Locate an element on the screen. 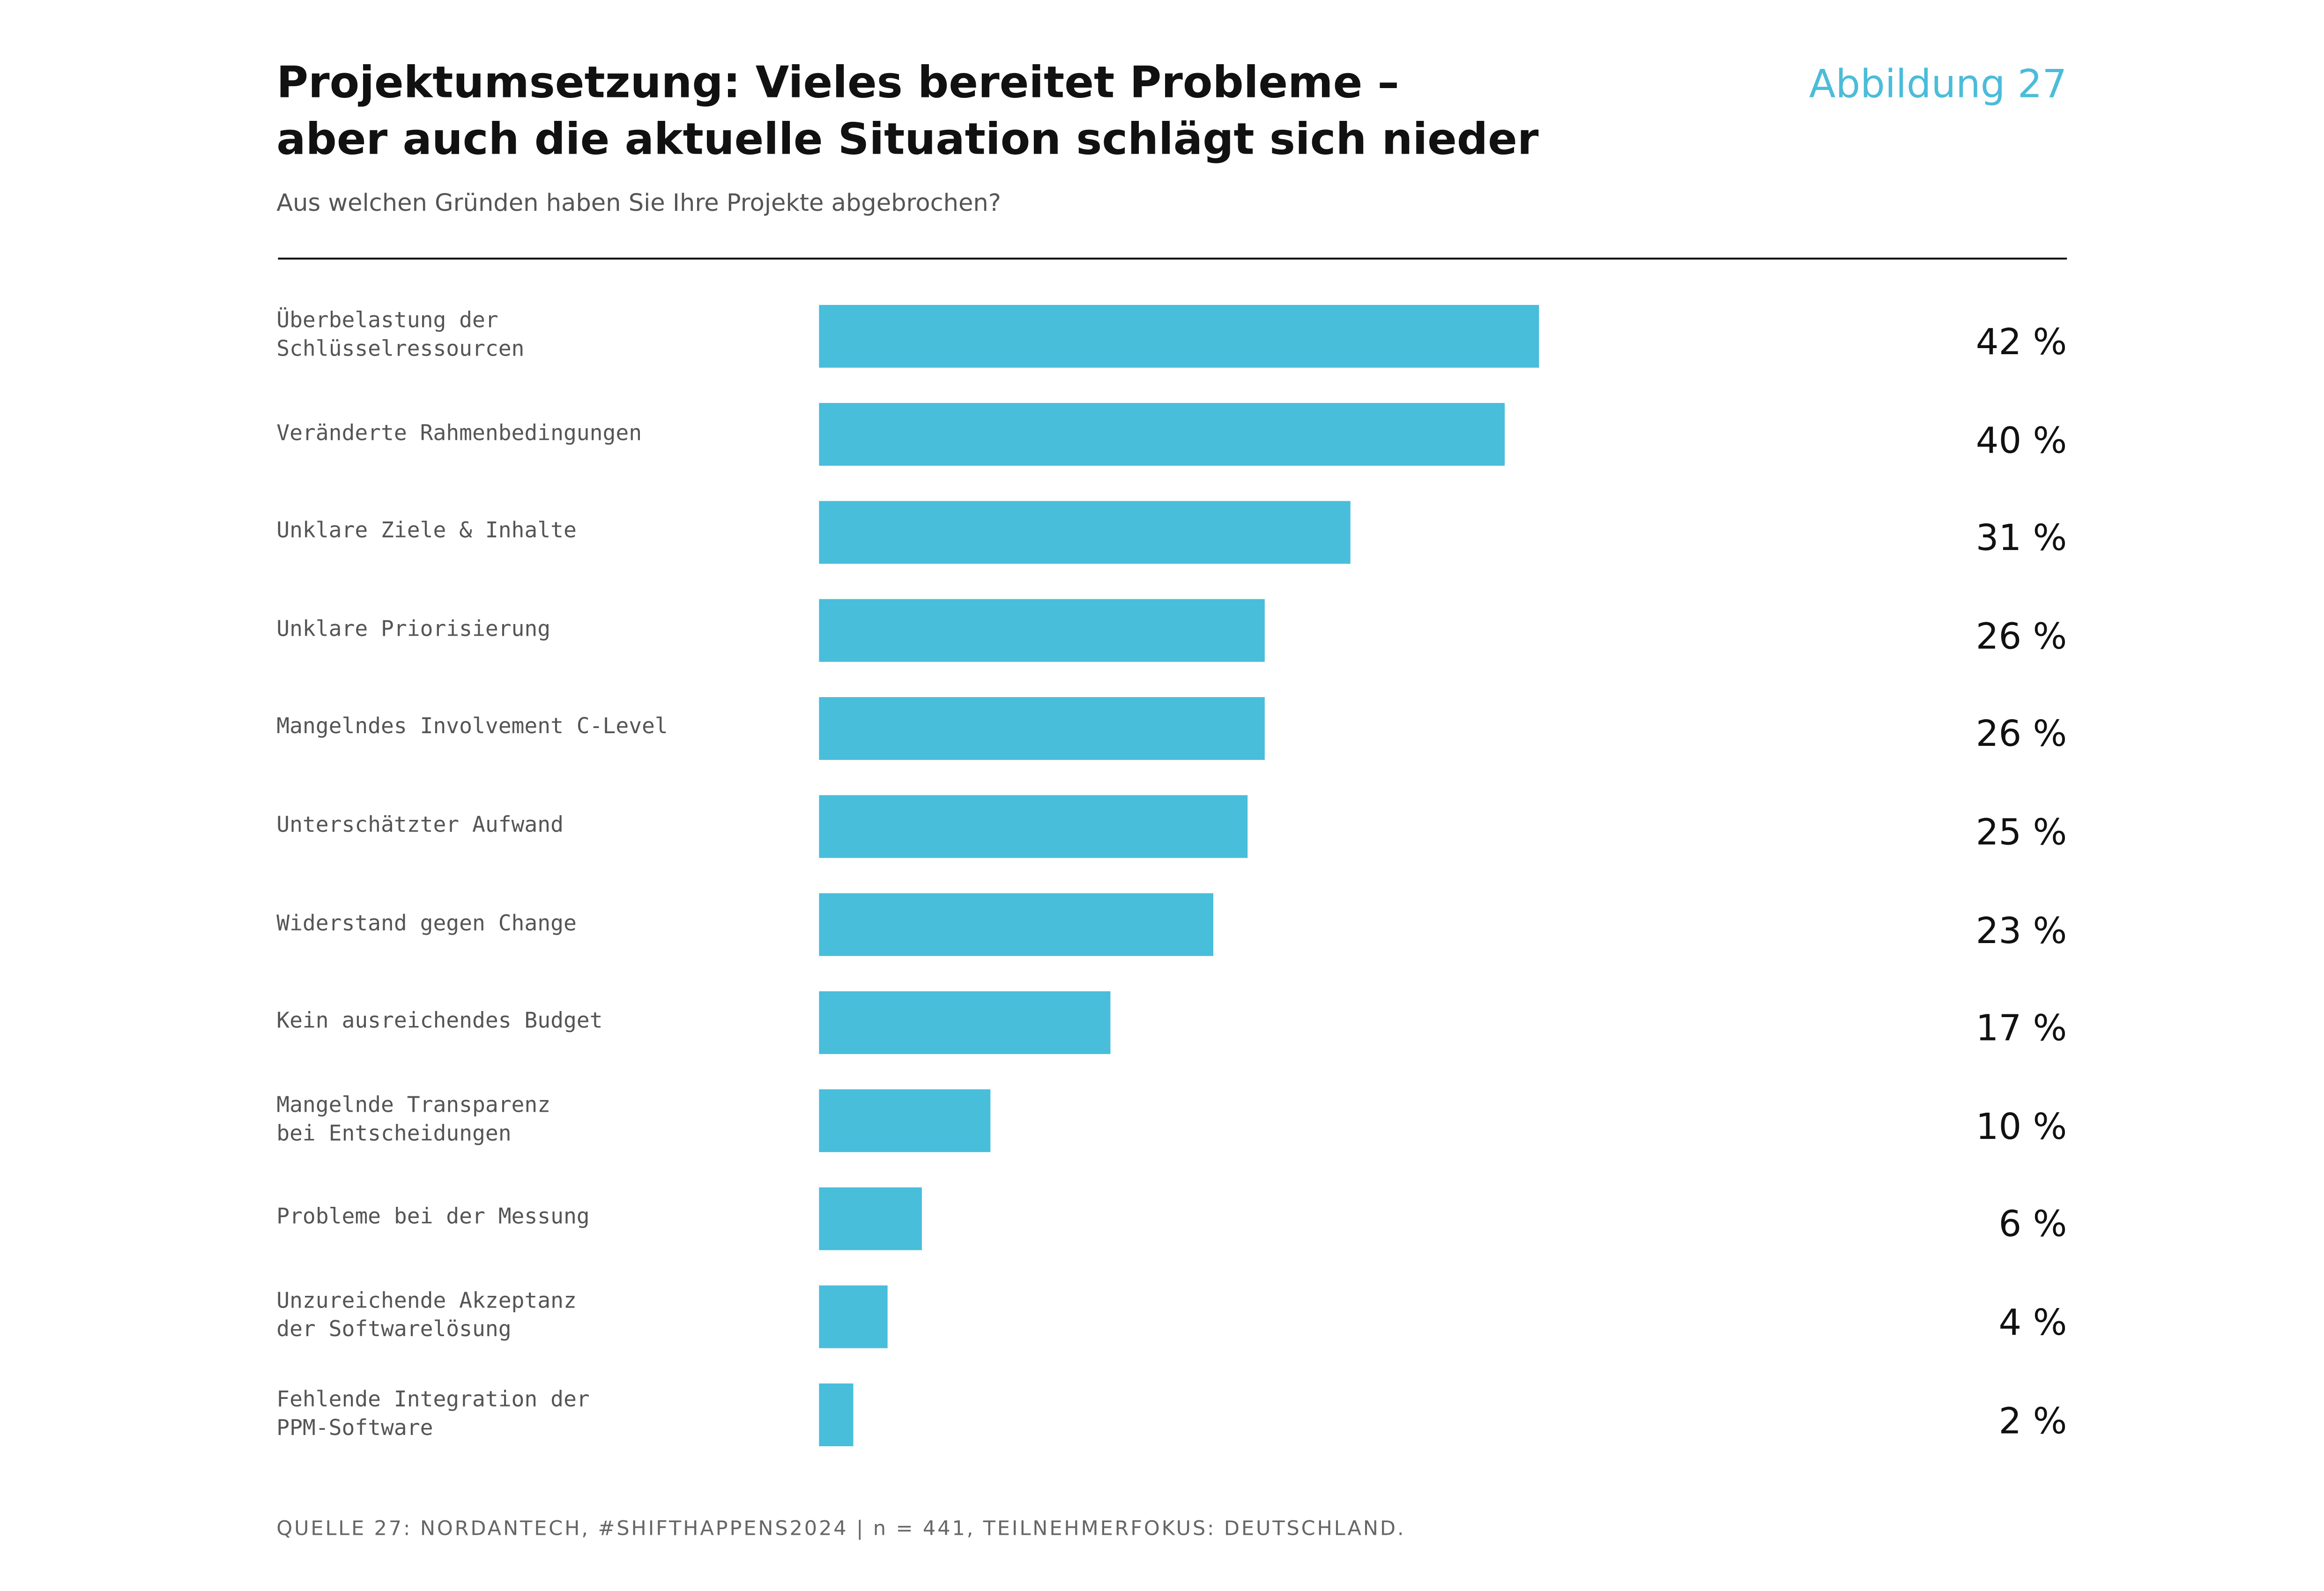  value-label: 23 % is located at coordinates (2021, 930).